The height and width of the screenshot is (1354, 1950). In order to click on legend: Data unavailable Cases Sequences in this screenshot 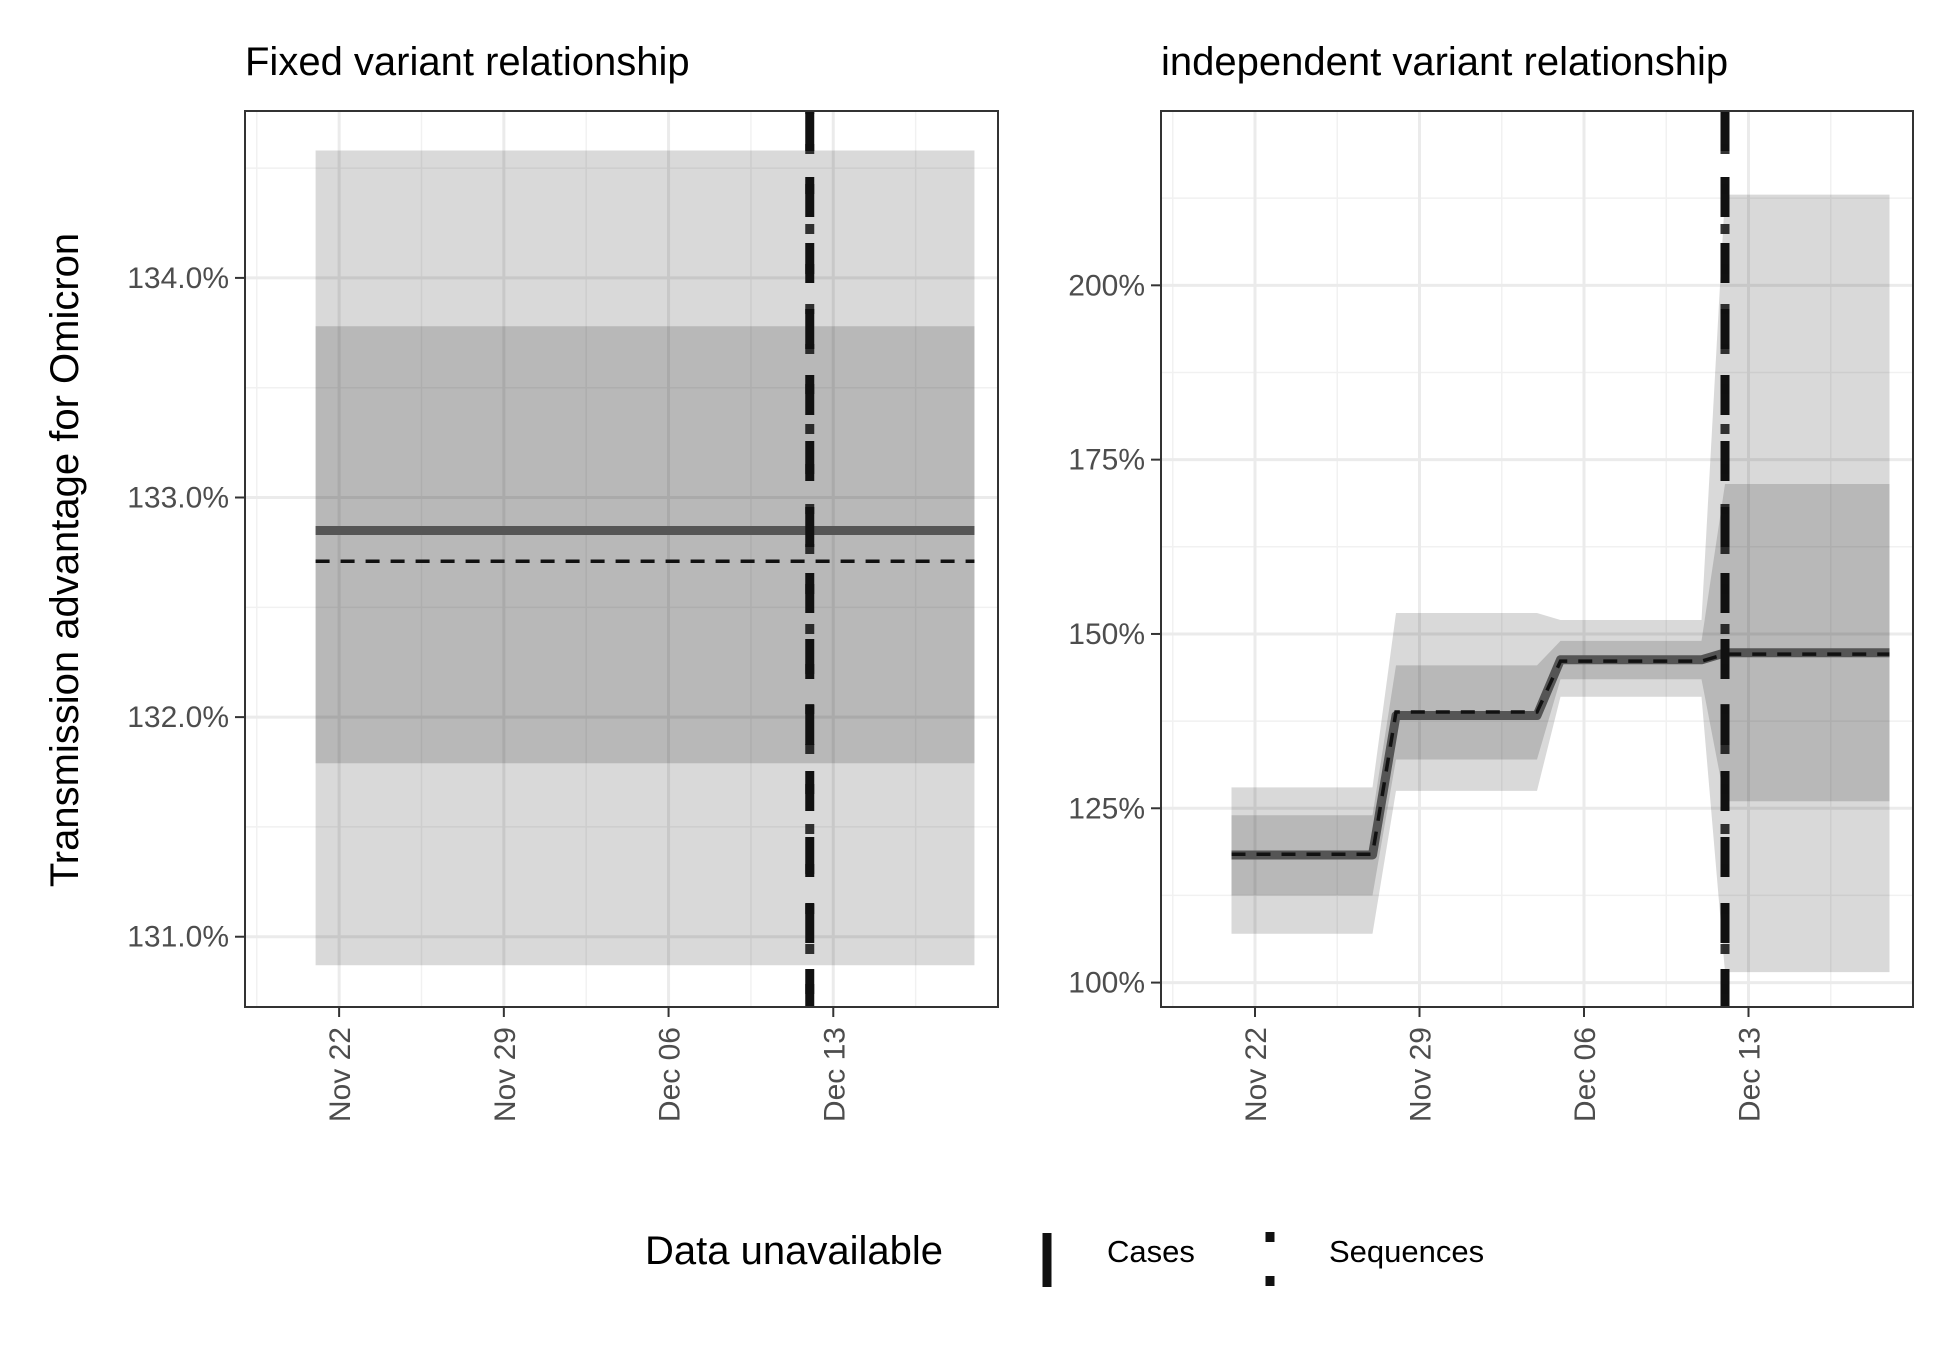, I will do `click(1064, 1258)`.